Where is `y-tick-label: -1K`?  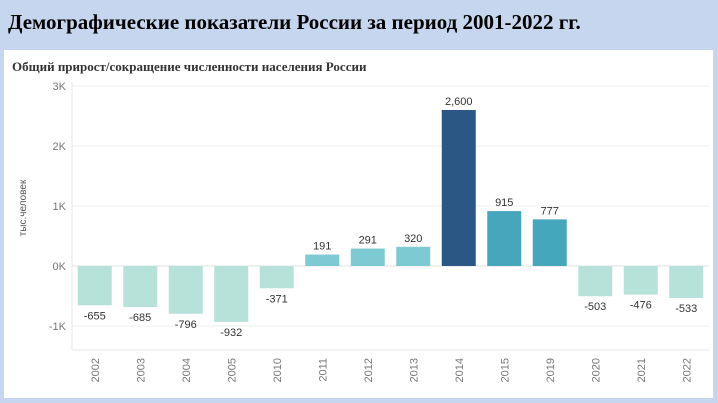 y-tick-label: -1K is located at coordinates (58, 327).